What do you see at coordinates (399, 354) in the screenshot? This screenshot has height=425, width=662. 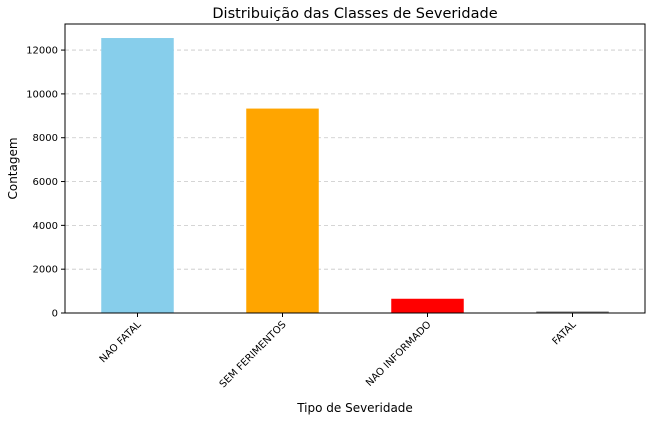 I see `x-tick-label: NAO INFORMADO` at bounding box center [399, 354].